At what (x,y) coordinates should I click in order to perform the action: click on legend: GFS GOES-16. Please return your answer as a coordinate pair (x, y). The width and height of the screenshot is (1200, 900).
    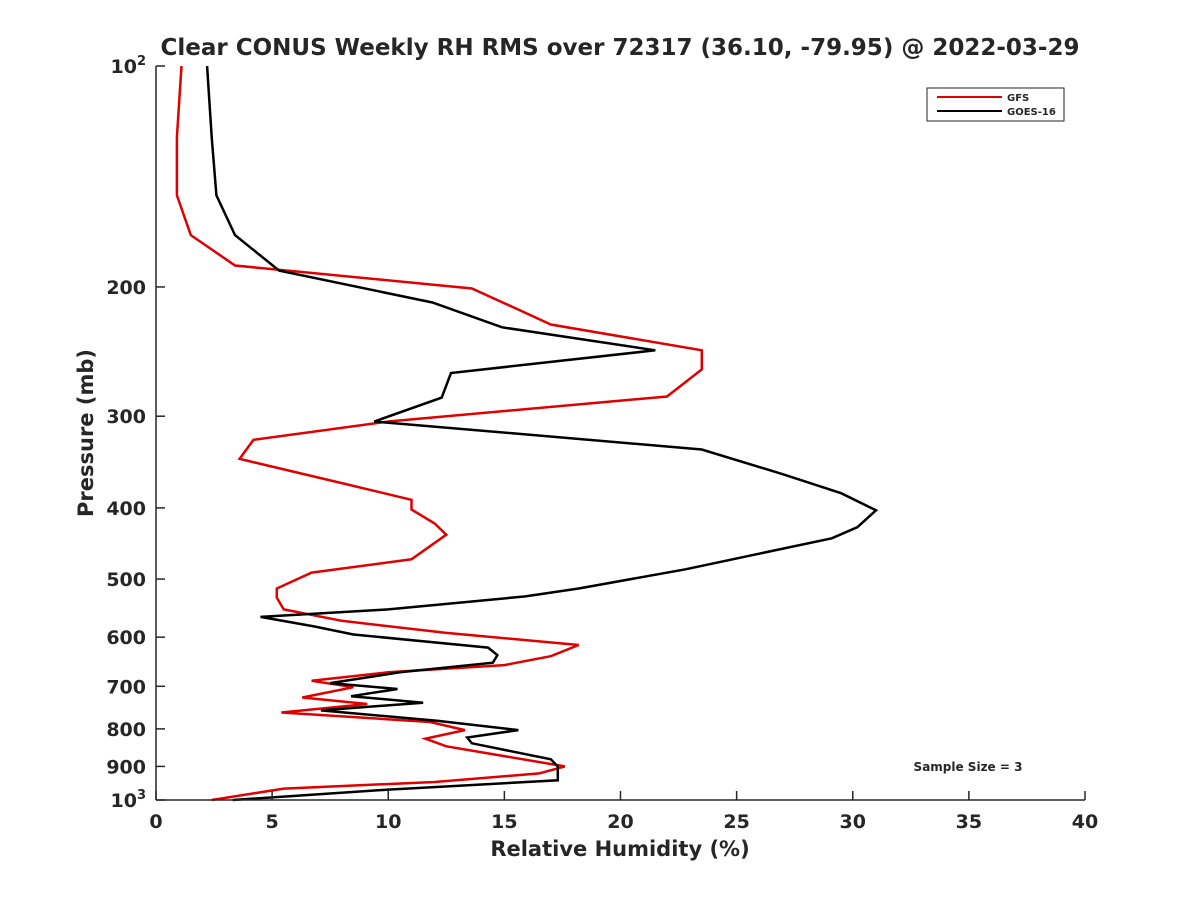
    Looking at the image, I should click on (995, 104).